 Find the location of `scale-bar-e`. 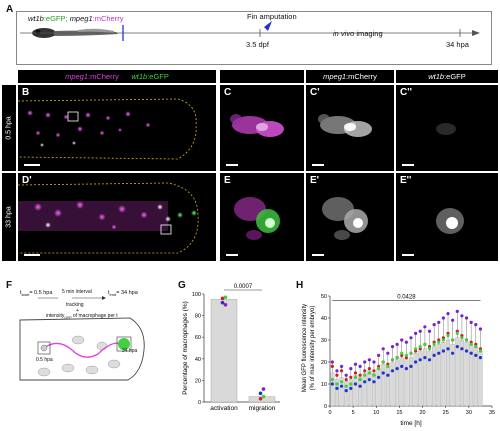

scale-bar-e is located at coordinates (232, 255).